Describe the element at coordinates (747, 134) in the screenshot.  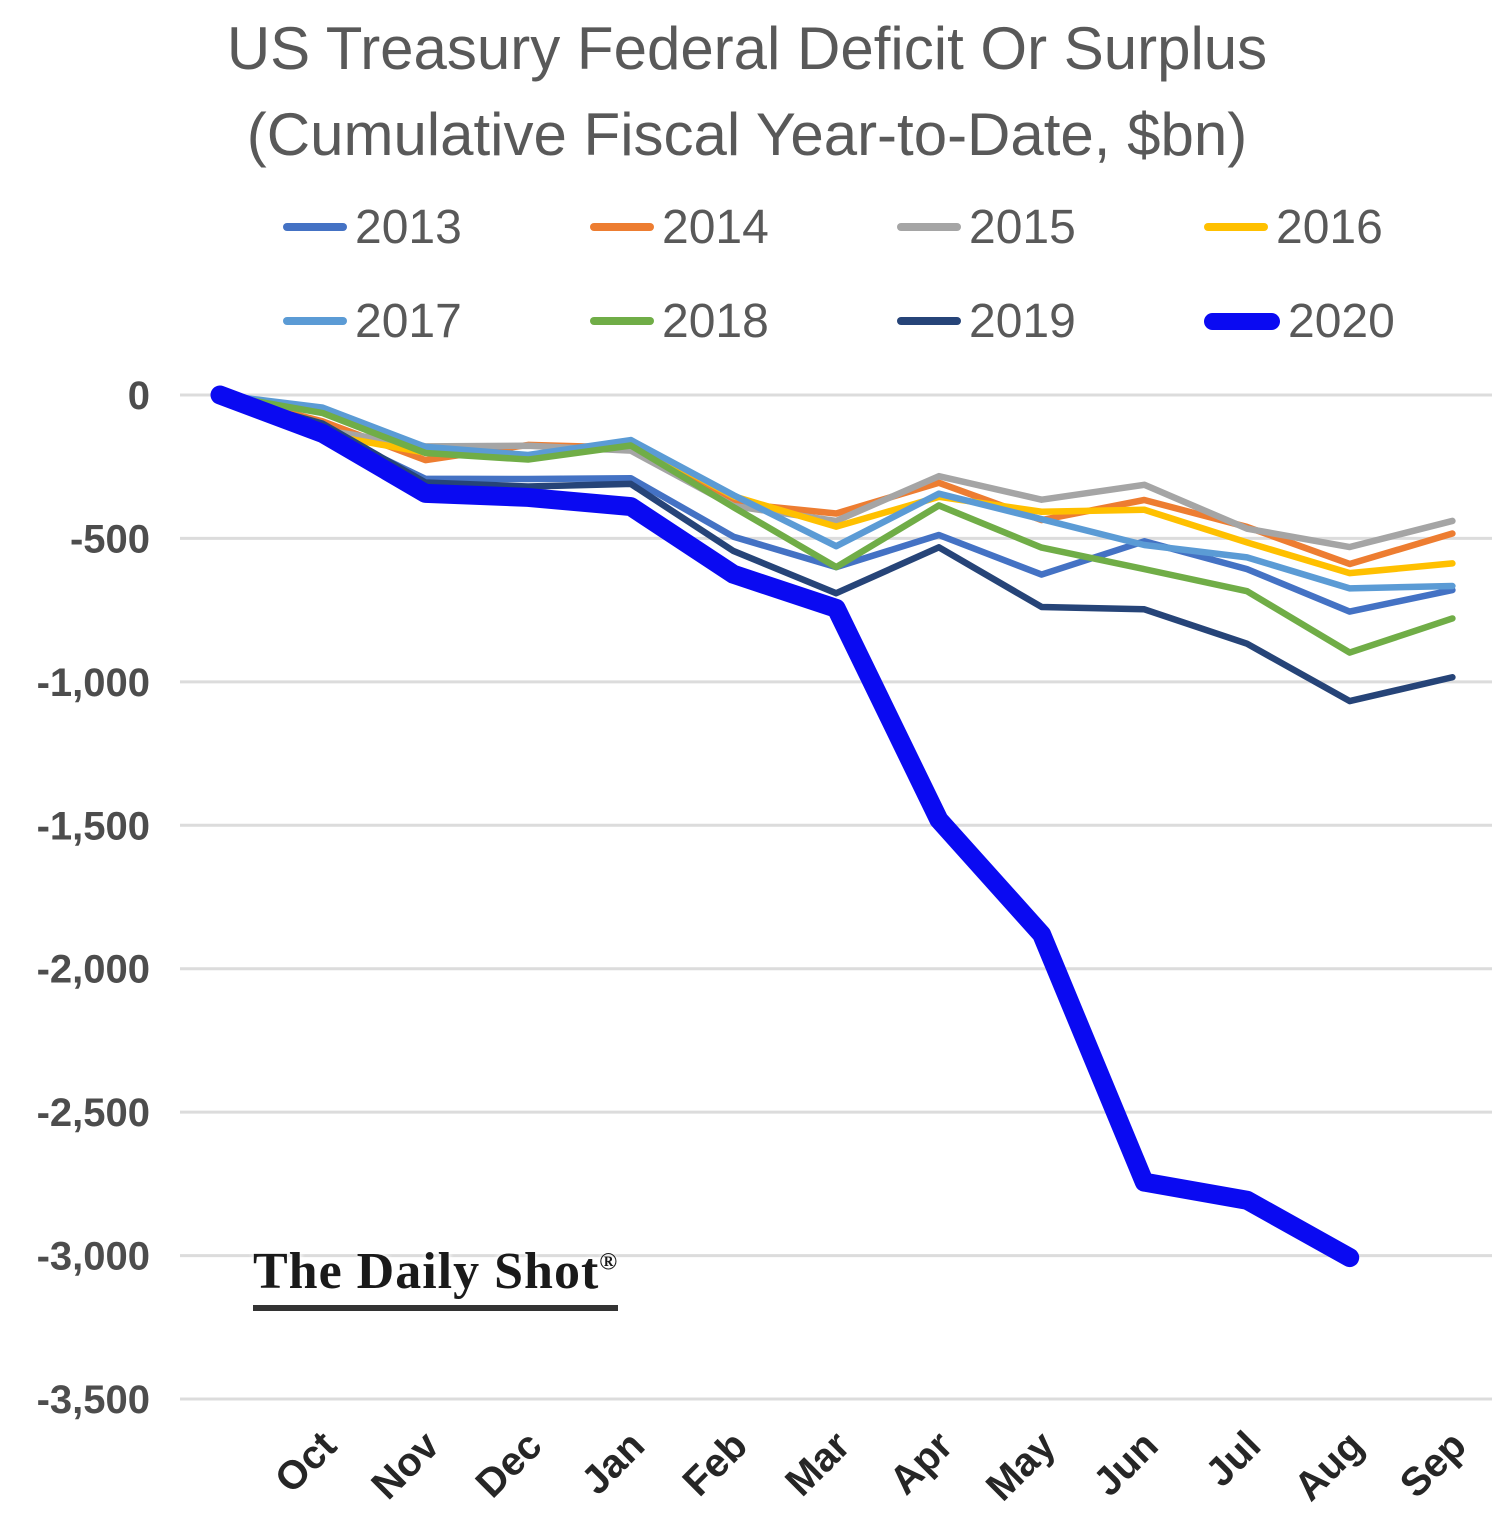
I see `chart-title-line-2: (Cumulative Fiscal Year-to-Date, $bn)` at that location.